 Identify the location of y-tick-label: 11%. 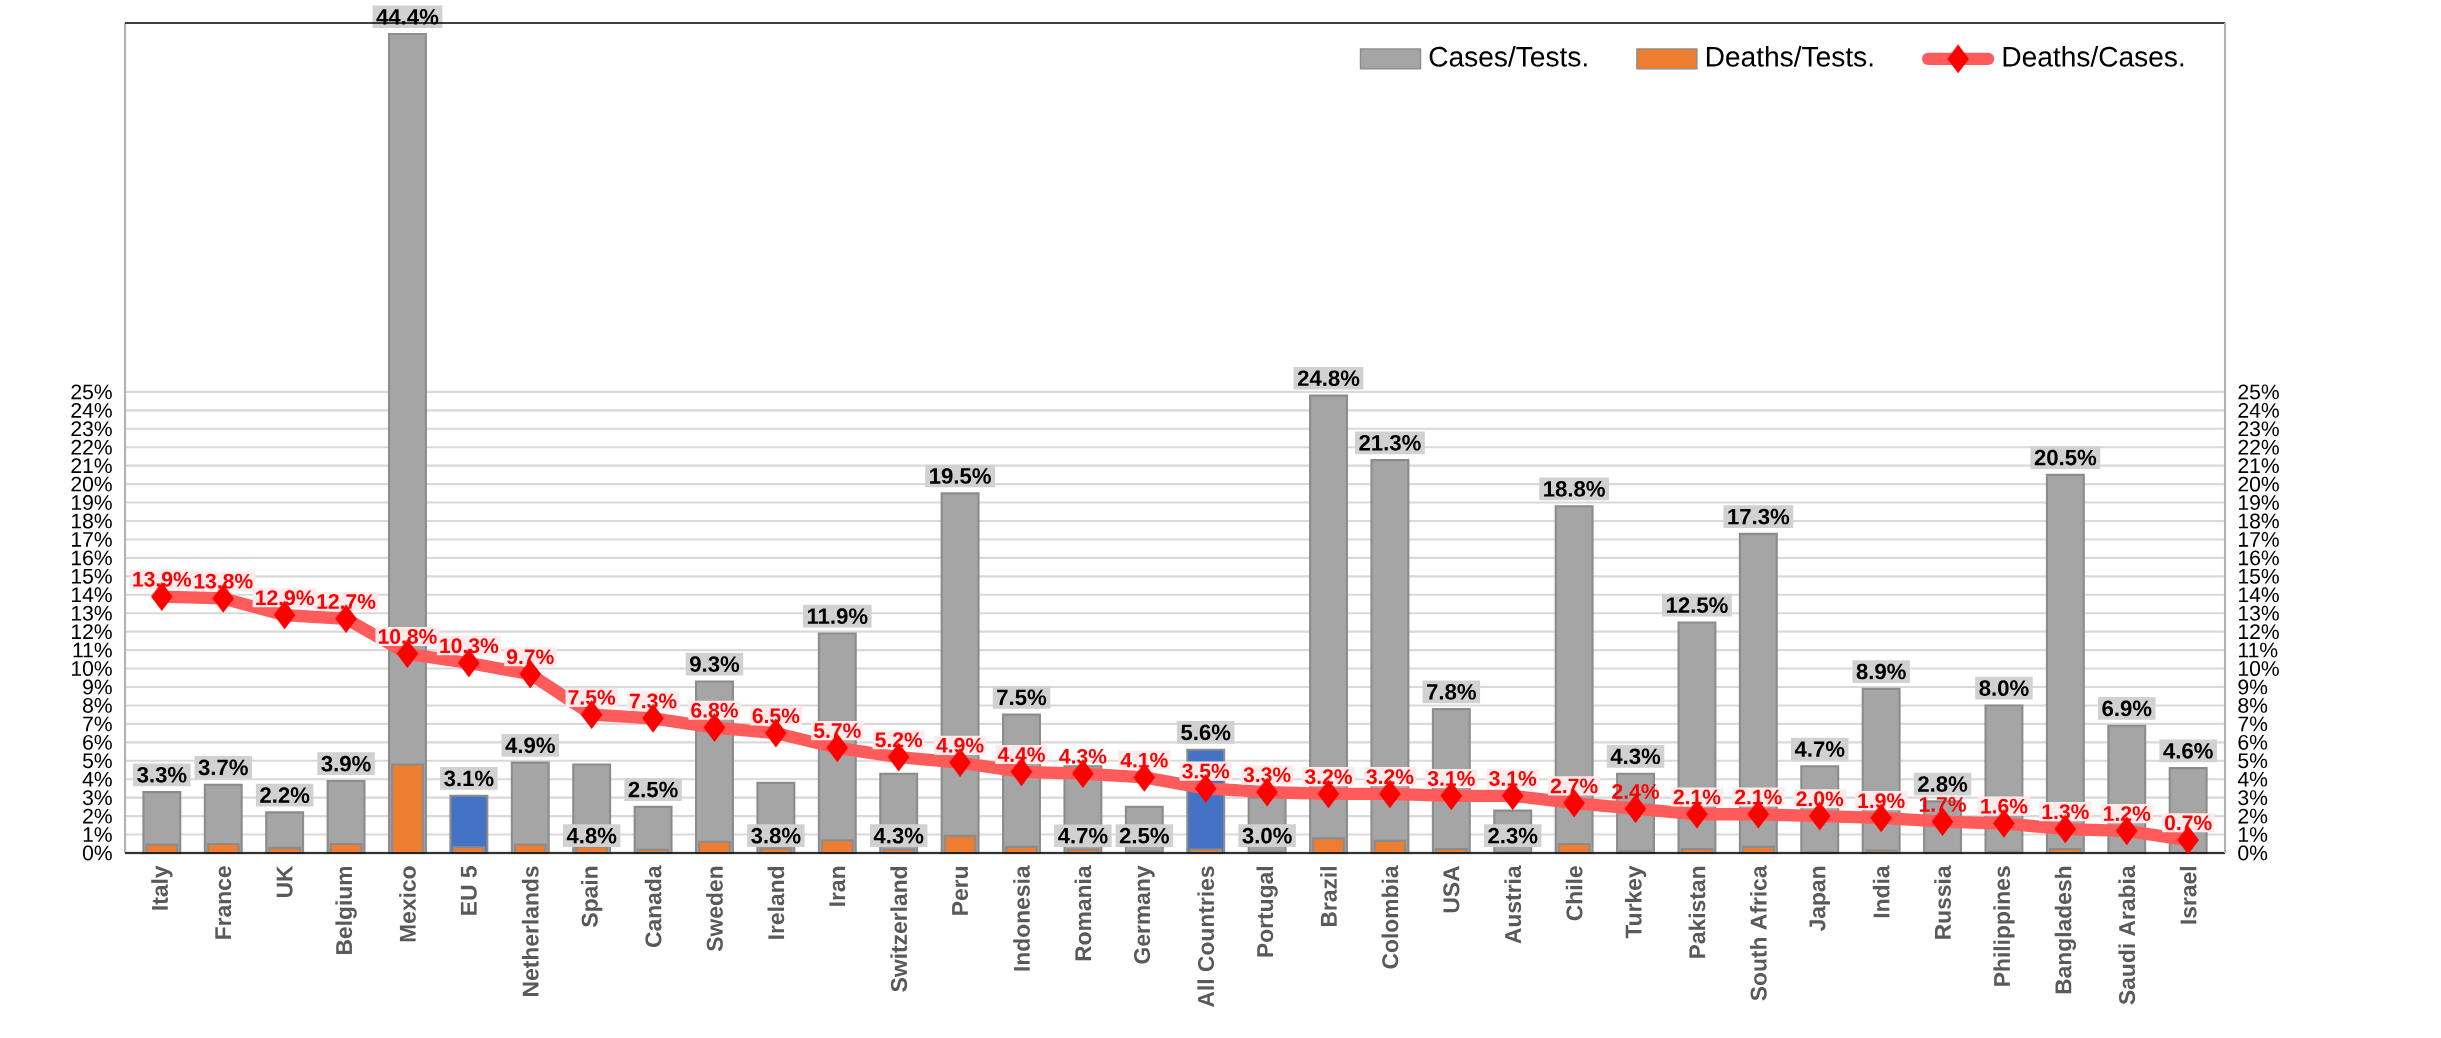
(92, 650).